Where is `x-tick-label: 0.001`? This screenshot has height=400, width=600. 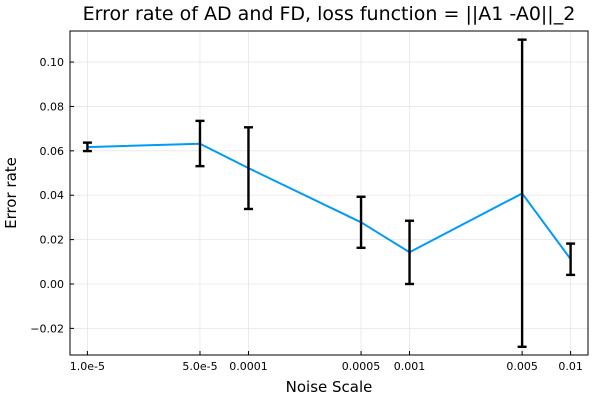
x-tick-label: 0.001 is located at coordinates (410, 366).